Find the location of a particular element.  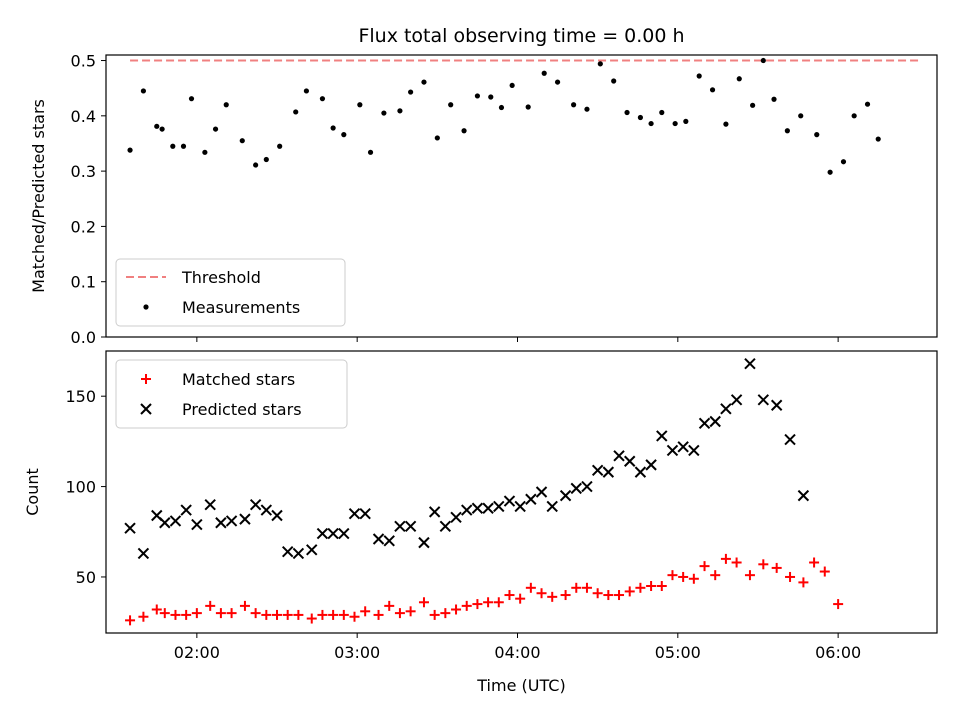

count-y-axis: 50 100 150 is located at coordinates (85, 487).